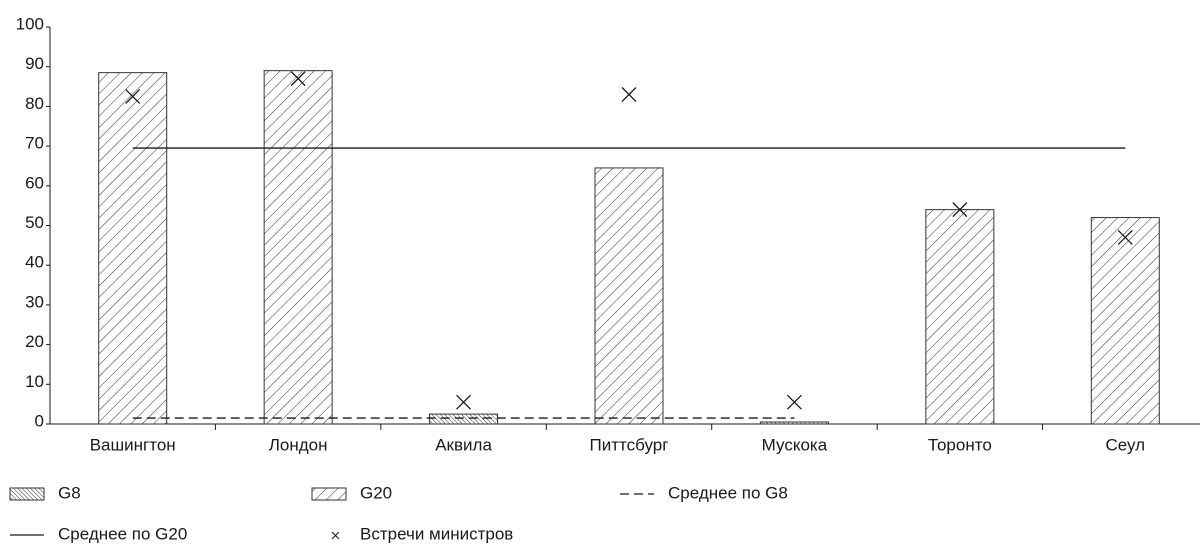  Describe the element at coordinates (34, 262) in the screenshot. I see `y-tick-label: 40` at that location.